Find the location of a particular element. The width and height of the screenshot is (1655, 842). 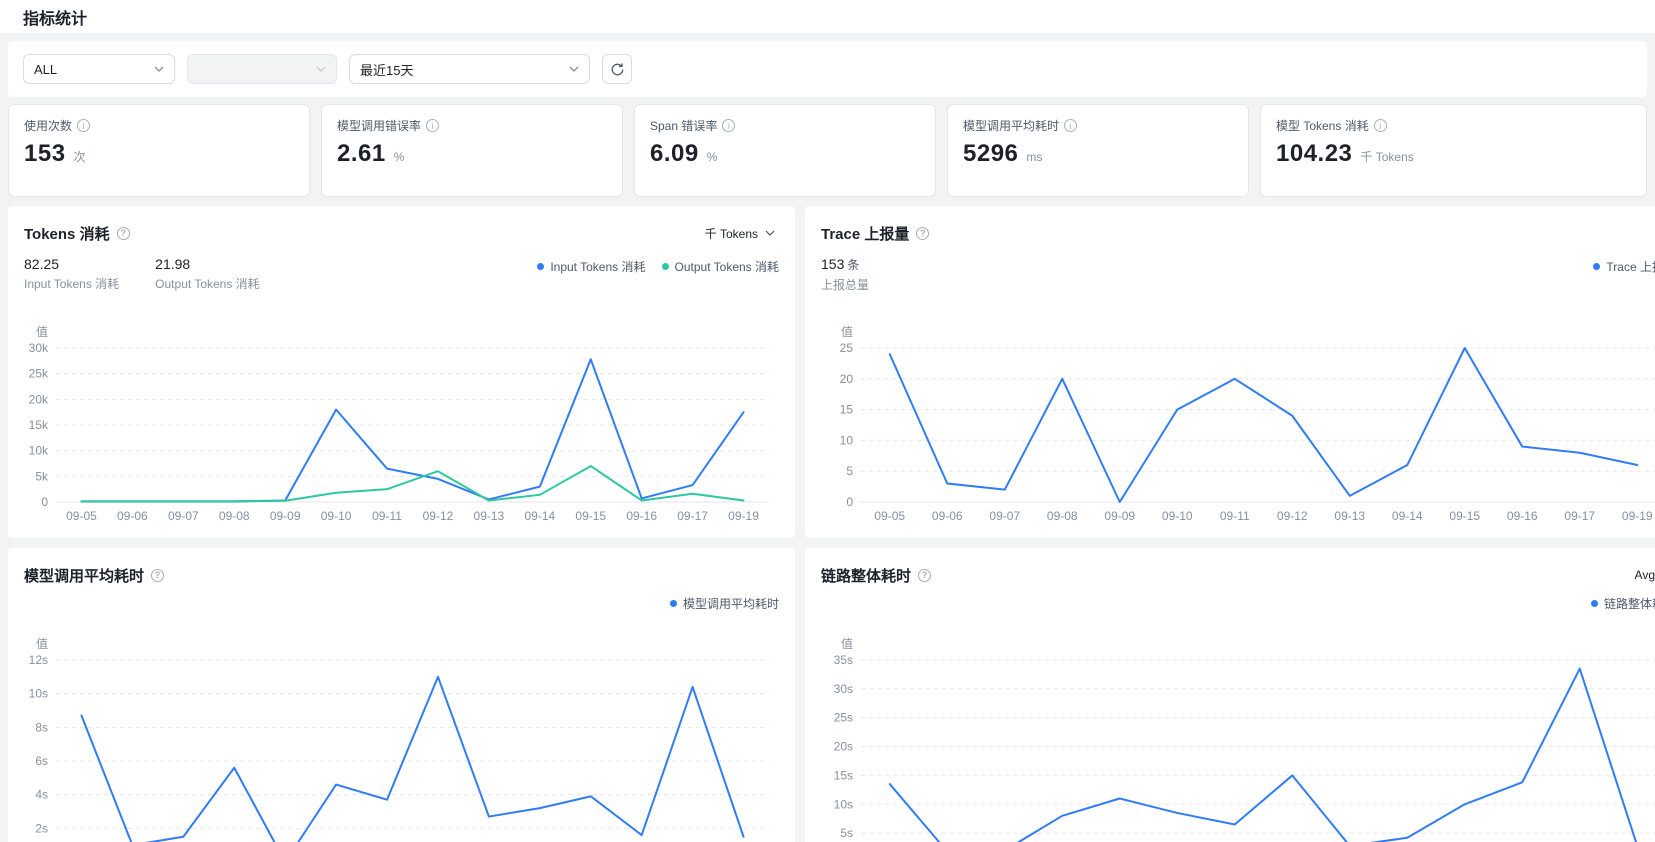

date-range-value: 最近15天 is located at coordinates (387, 70).